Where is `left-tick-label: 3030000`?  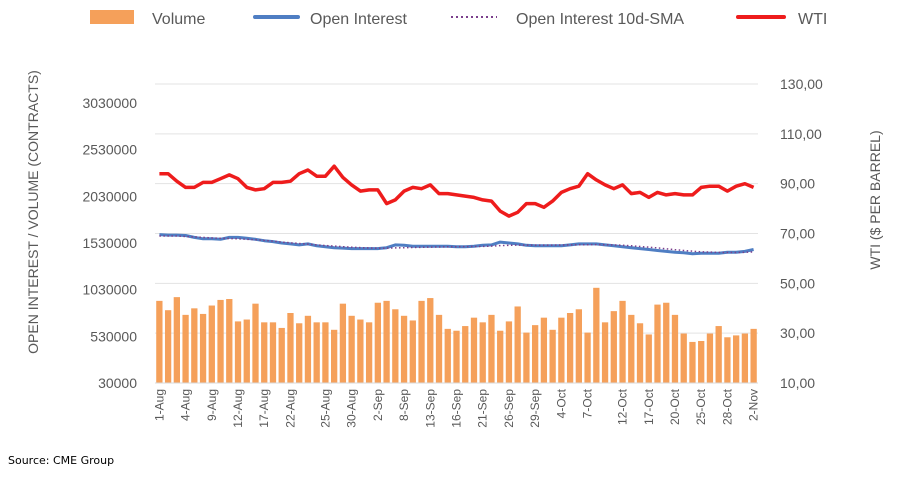
left-tick-label: 3030000 is located at coordinates (109, 103).